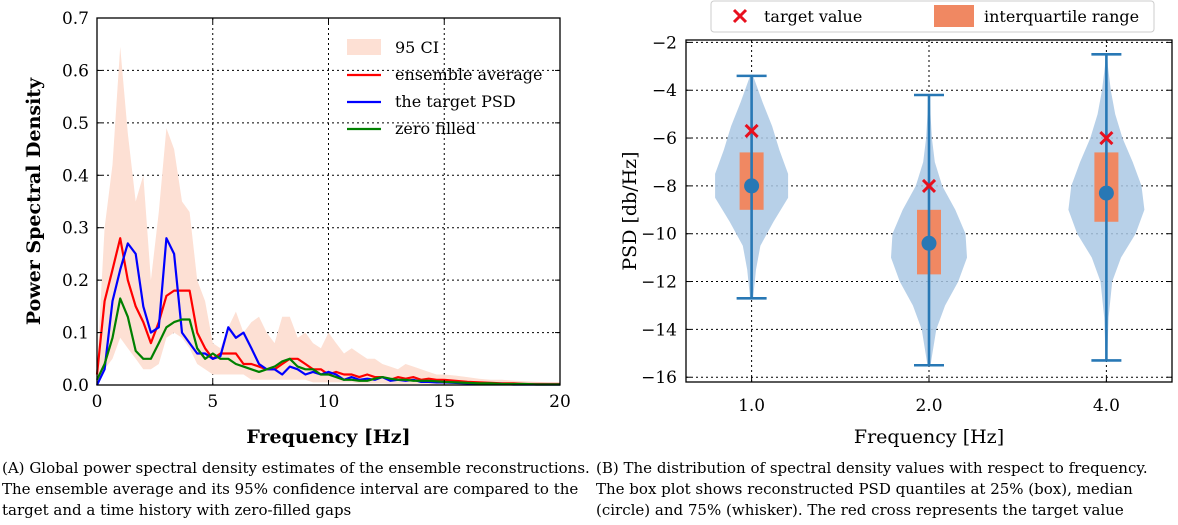 The height and width of the screenshot is (525, 1178). Describe the element at coordinates (75, 386) in the screenshot. I see `y-tick-label: 0.0` at that location.